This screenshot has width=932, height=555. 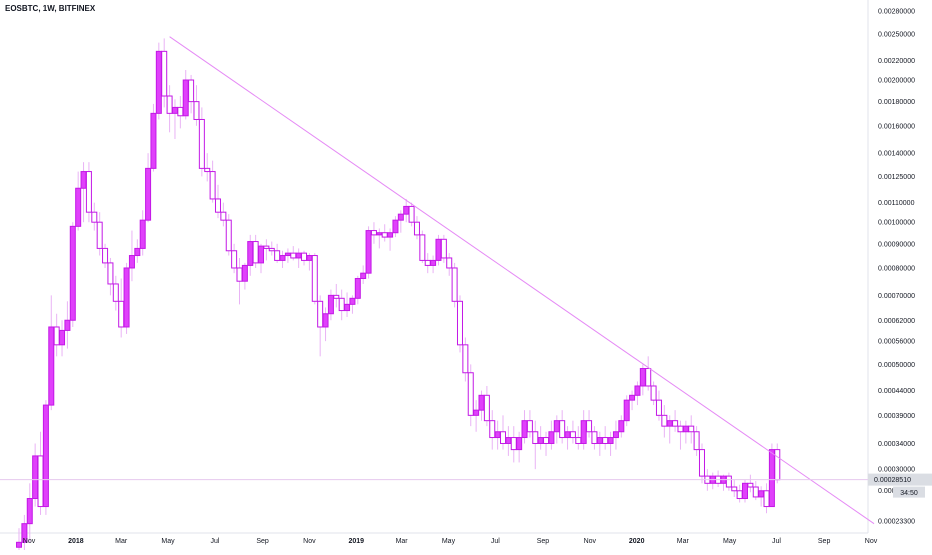 What do you see at coordinates (896, 12) in the screenshot?
I see `price-tick-label: 0.00280000` at bounding box center [896, 12].